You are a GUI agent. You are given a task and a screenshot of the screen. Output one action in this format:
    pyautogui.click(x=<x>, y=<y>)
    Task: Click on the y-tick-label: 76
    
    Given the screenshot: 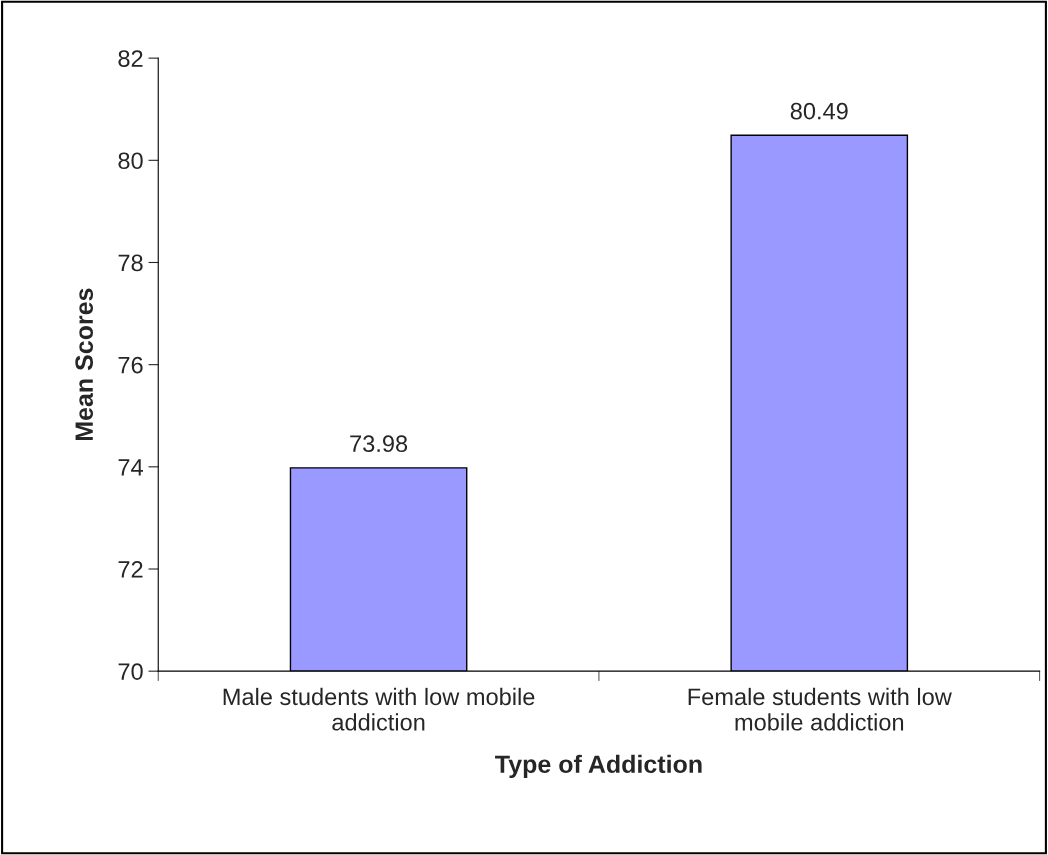 What is the action you would take?
    pyautogui.click(x=130, y=365)
    